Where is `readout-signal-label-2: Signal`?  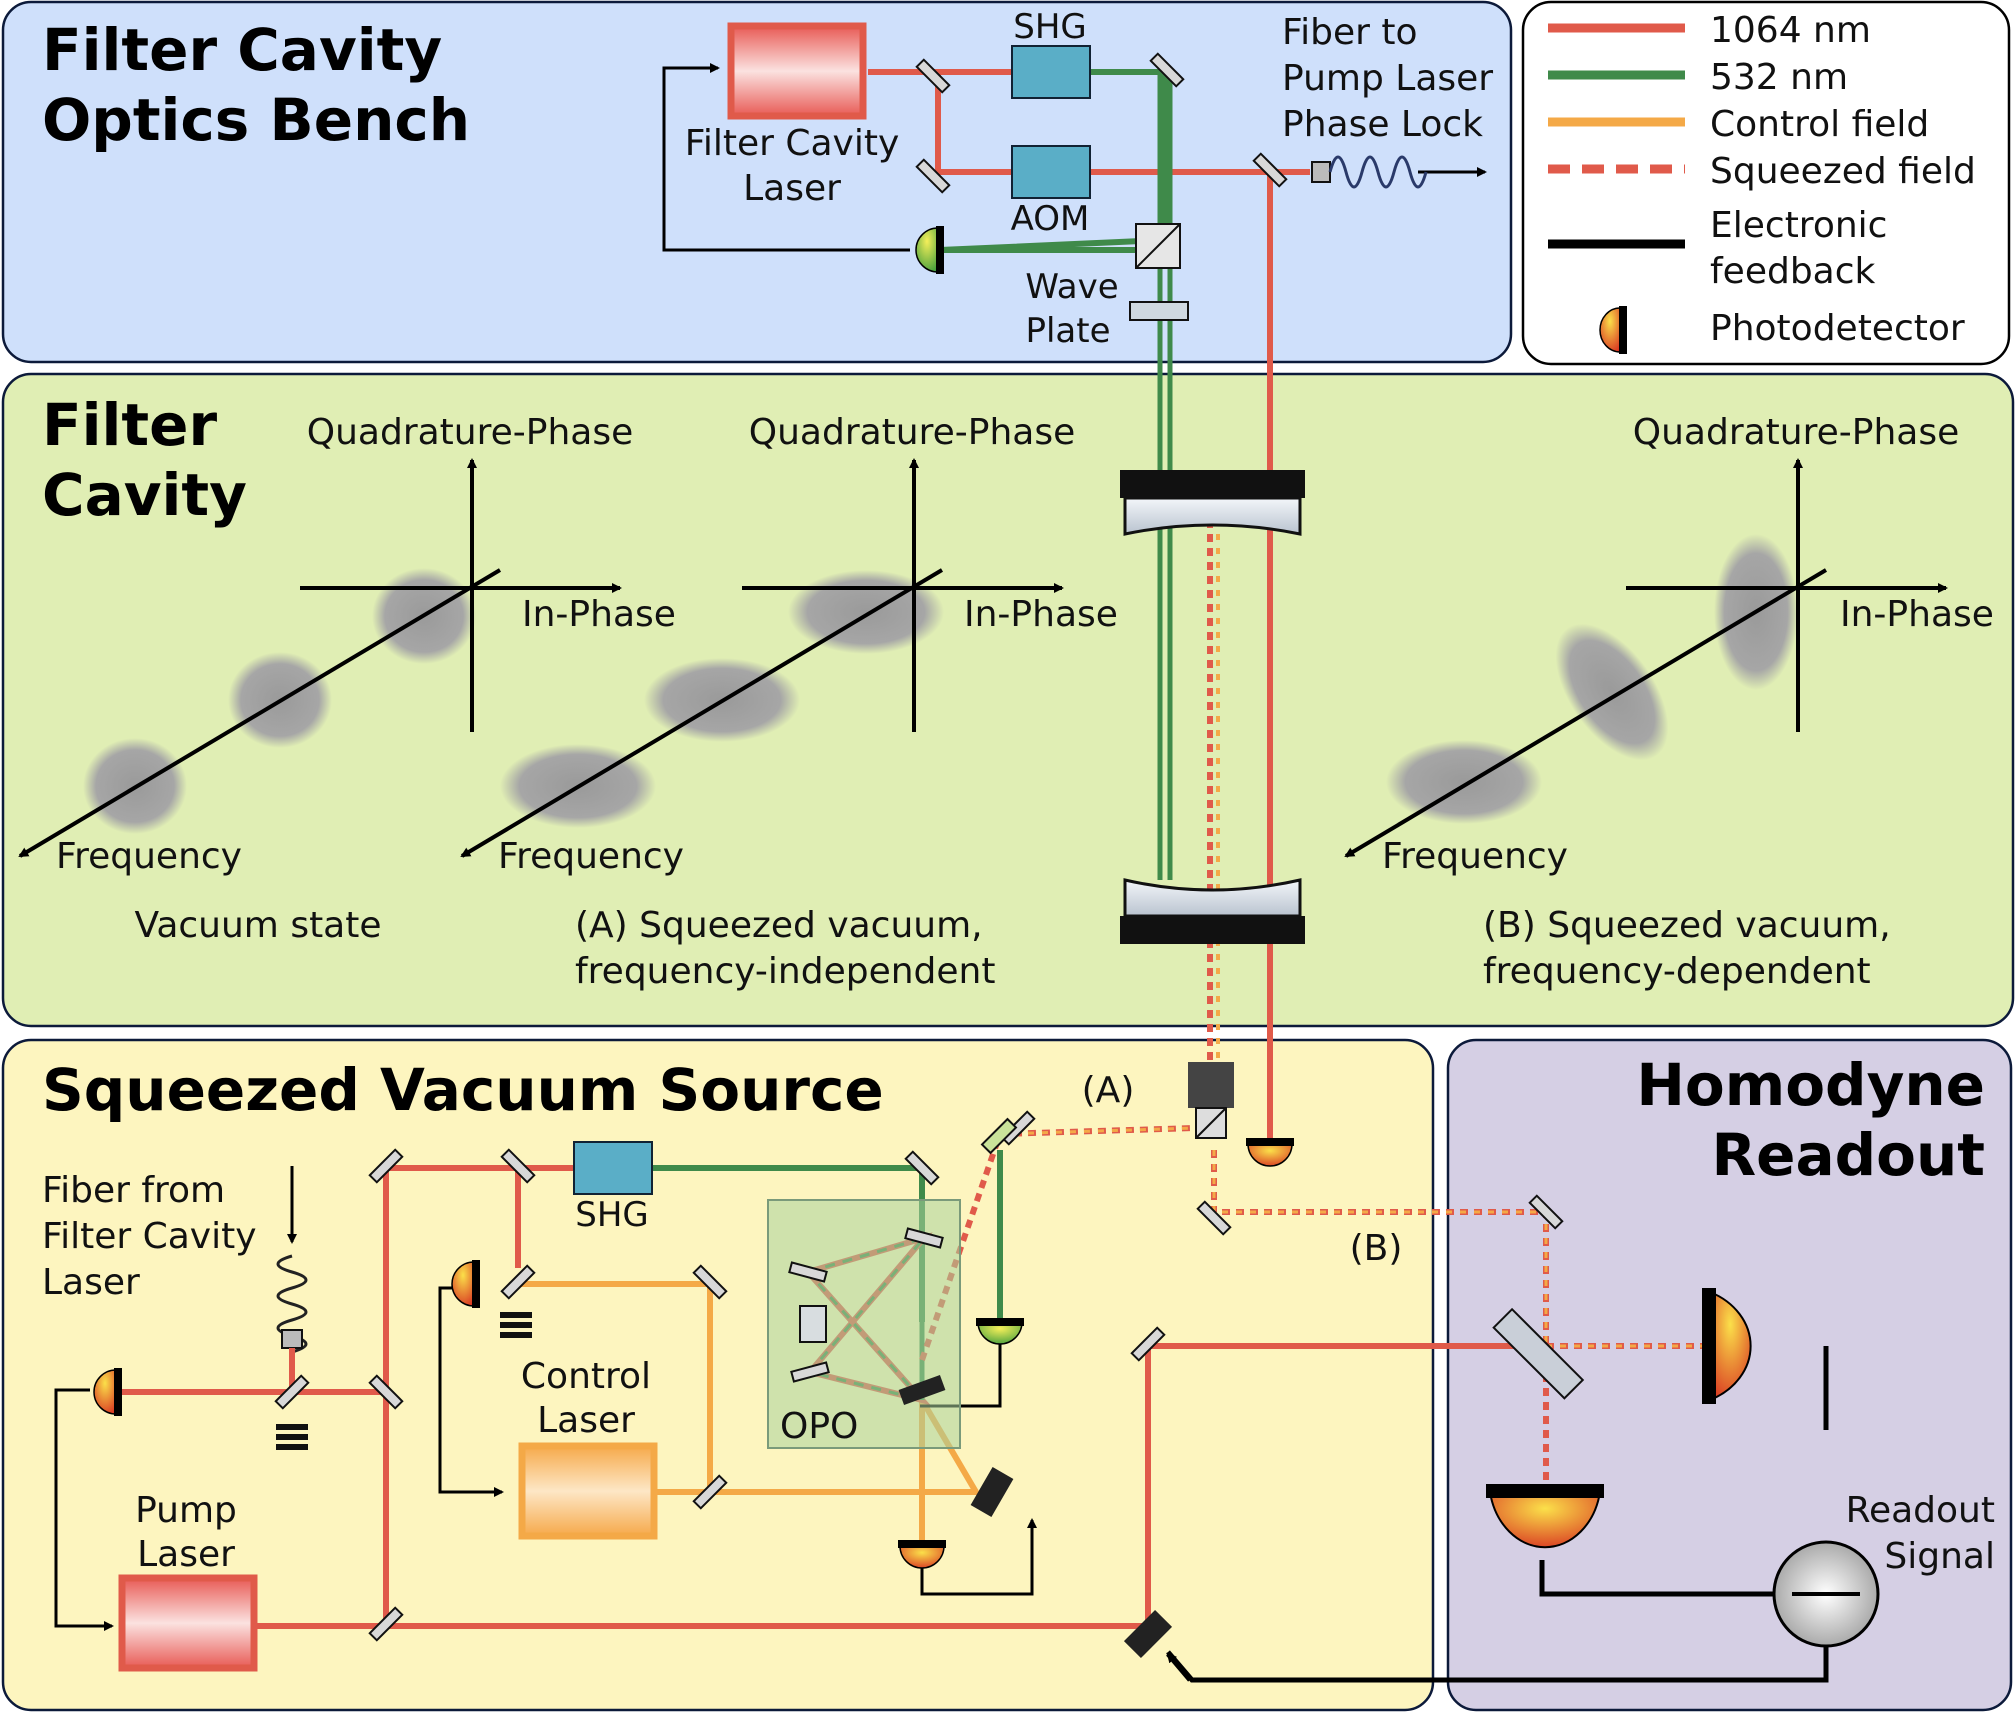 readout-signal-label-2: Signal is located at coordinates (1939, 1556).